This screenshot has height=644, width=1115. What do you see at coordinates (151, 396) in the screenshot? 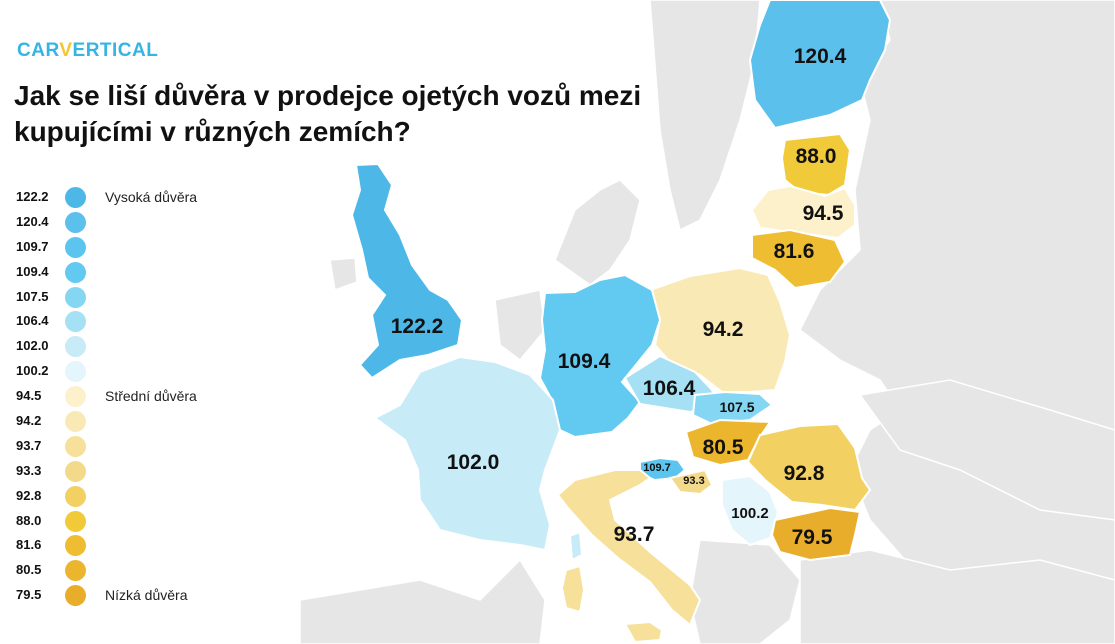
I see `legend-tier-label: Střední důvěra` at bounding box center [151, 396].